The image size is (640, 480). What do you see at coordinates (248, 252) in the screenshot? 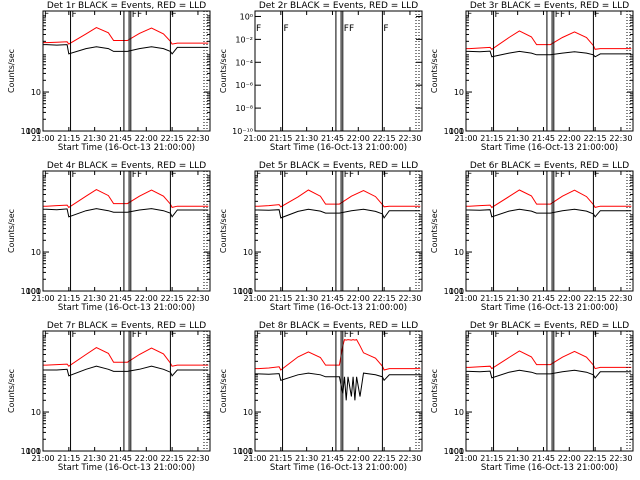
I see `y-tick-label: 10` at bounding box center [248, 252].